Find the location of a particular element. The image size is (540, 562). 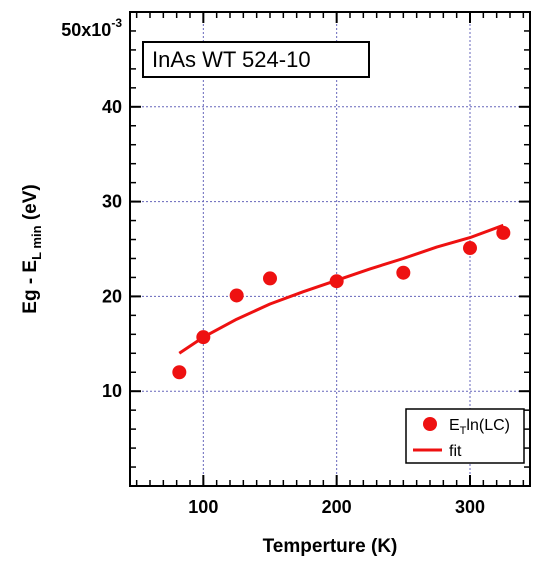

fit-line is located at coordinates (341, 289).